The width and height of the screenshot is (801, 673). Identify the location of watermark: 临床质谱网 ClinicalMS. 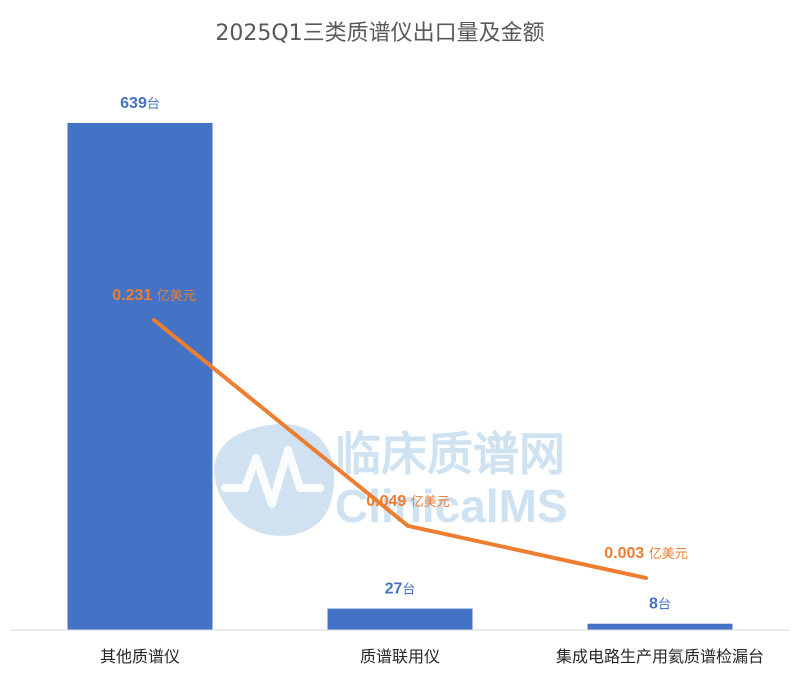
(391, 479).